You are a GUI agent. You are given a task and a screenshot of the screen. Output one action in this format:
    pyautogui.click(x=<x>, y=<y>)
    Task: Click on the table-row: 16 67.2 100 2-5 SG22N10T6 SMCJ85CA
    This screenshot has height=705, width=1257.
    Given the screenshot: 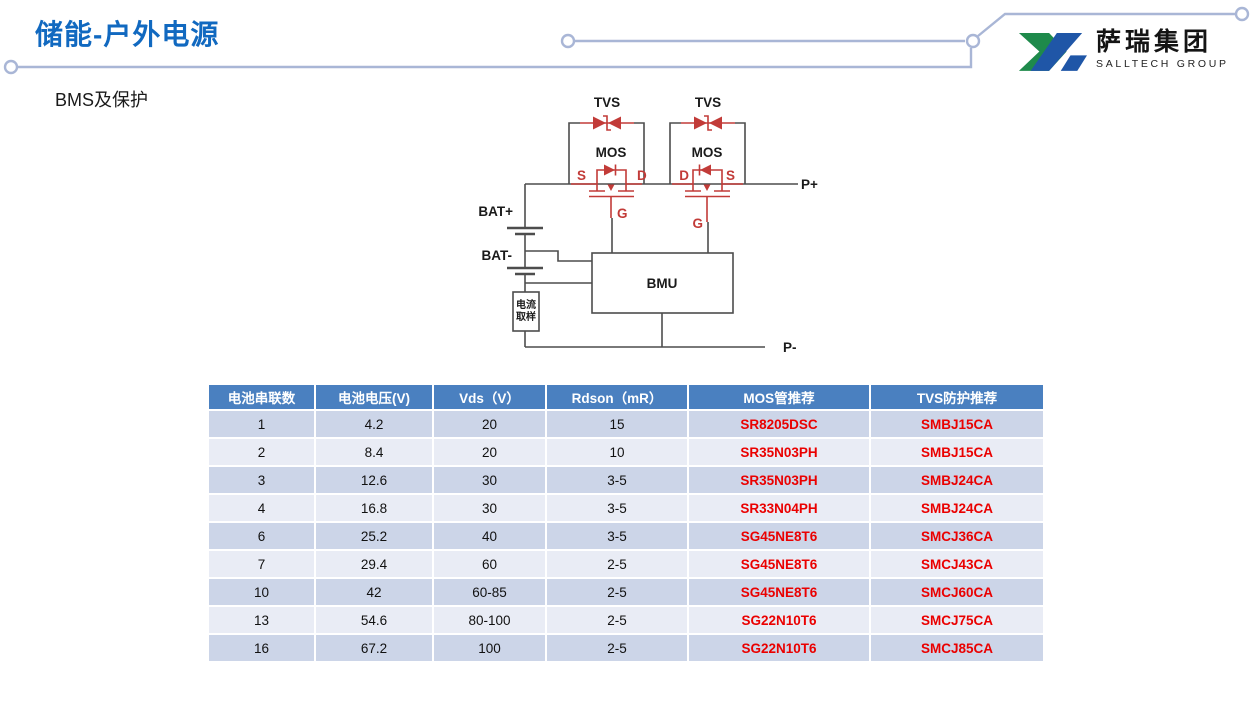 What is the action you would take?
    pyautogui.click(x=626, y=648)
    